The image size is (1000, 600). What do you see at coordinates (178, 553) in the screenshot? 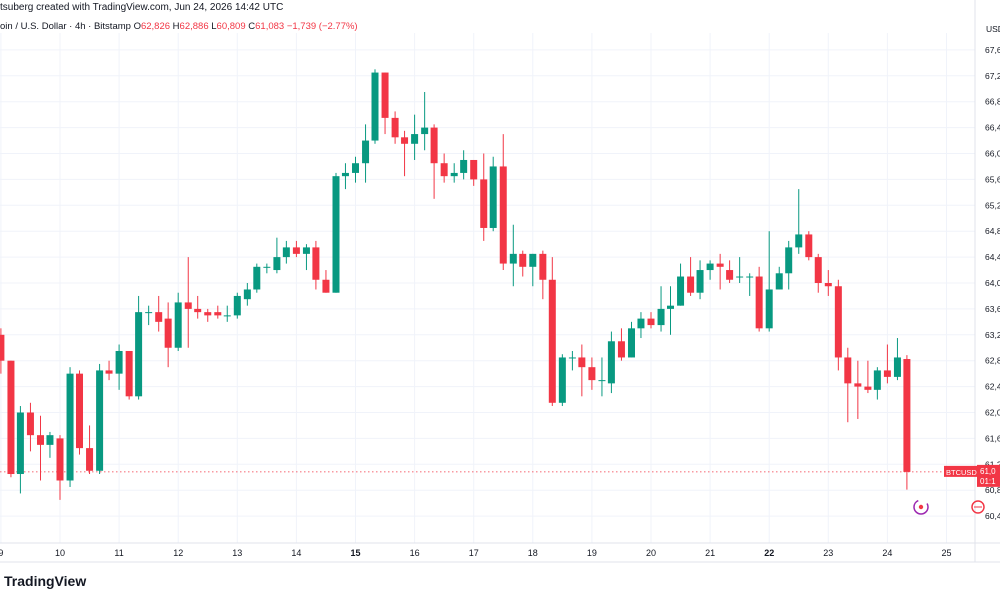
I see `x-tick-label: 12` at bounding box center [178, 553].